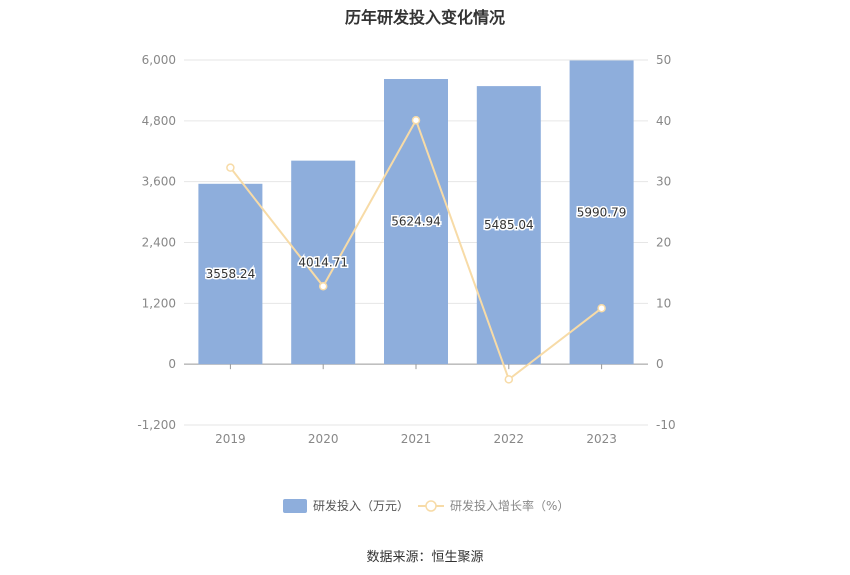  What do you see at coordinates (295, 506) in the screenshot?
I see `legend-swatch-bar` at bounding box center [295, 506].